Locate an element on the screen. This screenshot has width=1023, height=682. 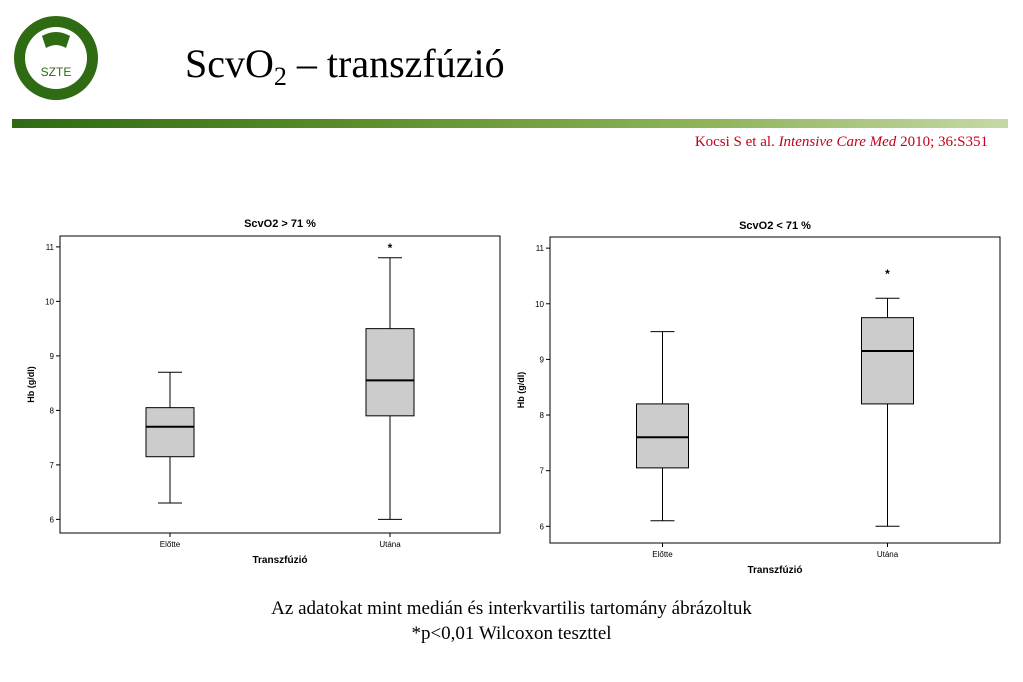
title-subscript: 2 is located at coordinates (280, 76).